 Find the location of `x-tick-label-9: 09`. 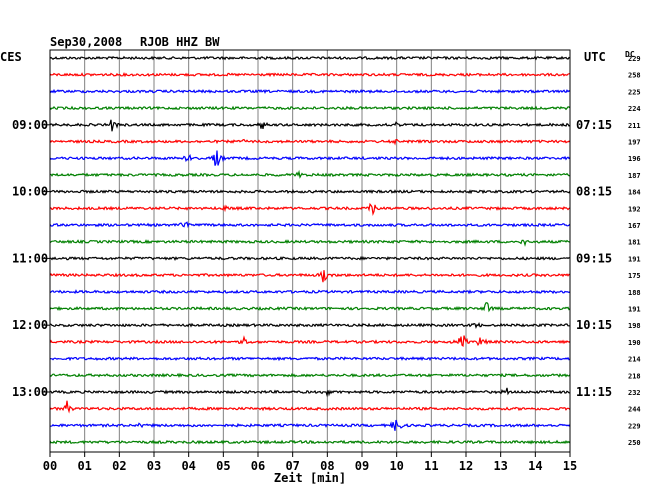

x-tick-label-9: 09 is located at coordinates (362, 466).